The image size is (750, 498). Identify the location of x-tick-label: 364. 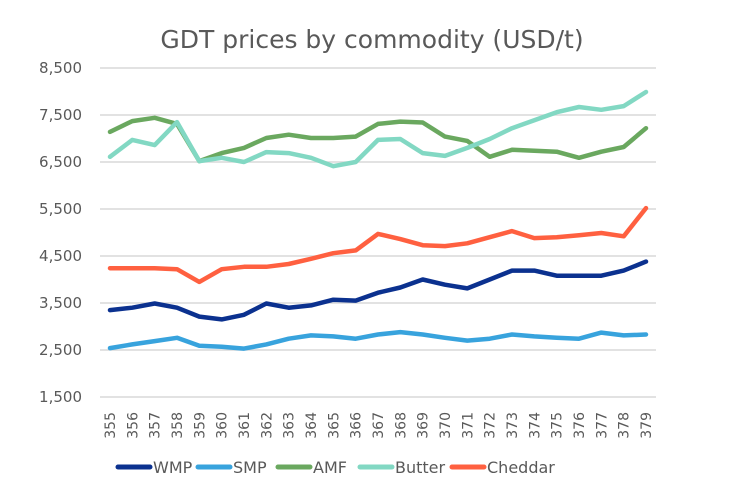
(312, 425).